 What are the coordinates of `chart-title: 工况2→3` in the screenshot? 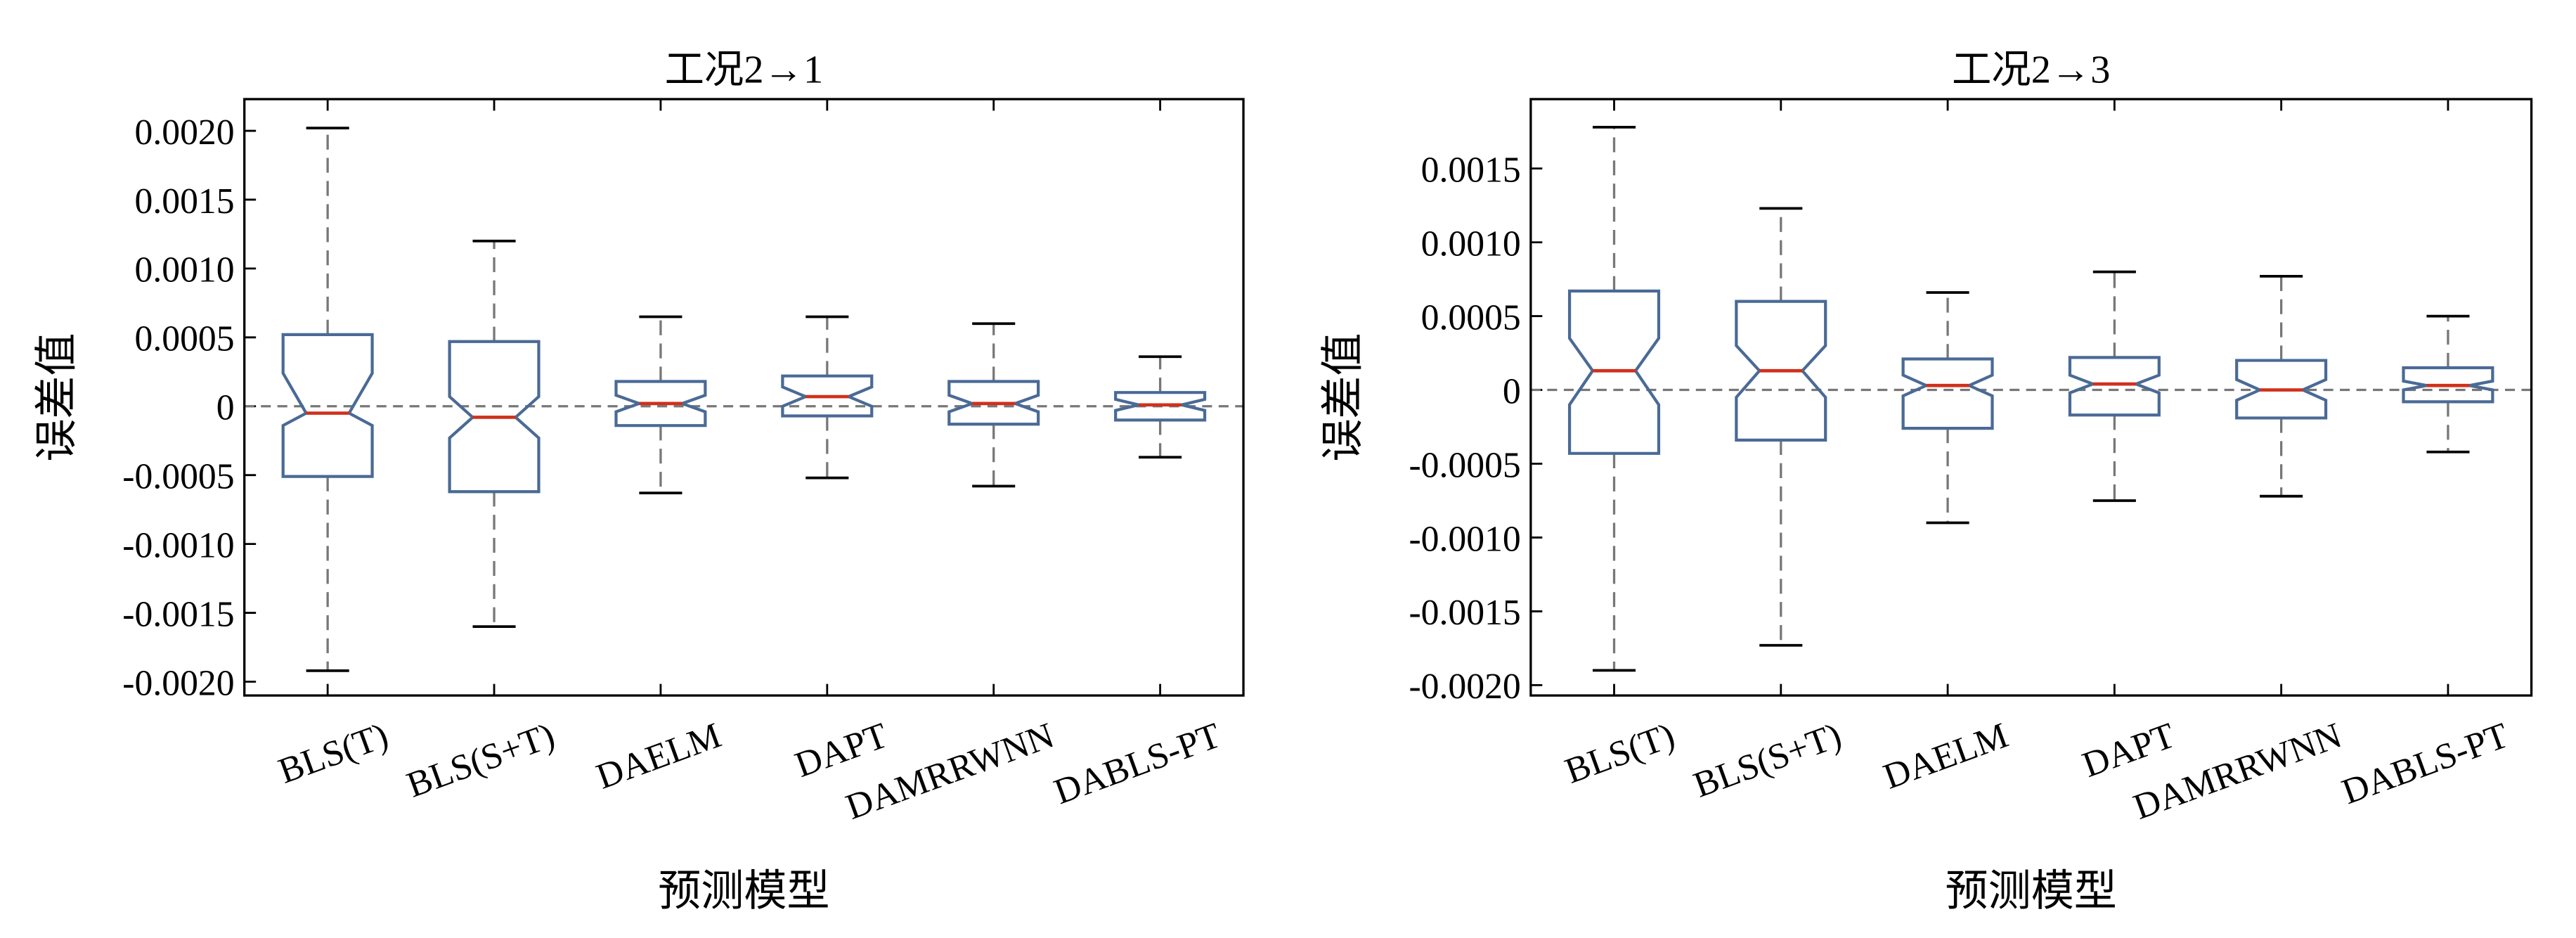 It's located at (2031, 69).